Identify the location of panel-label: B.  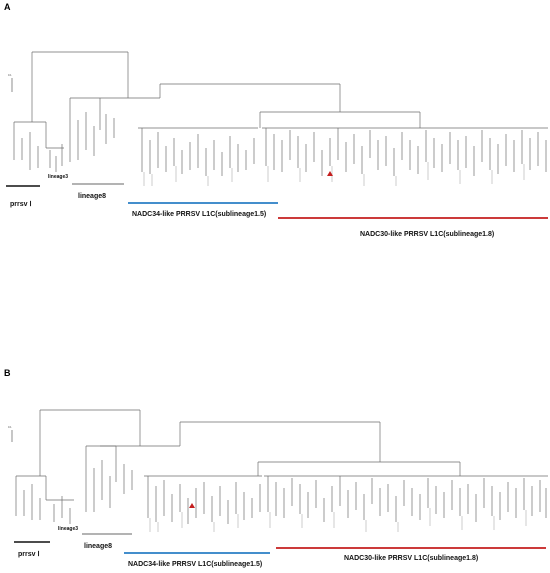
(7, 373).